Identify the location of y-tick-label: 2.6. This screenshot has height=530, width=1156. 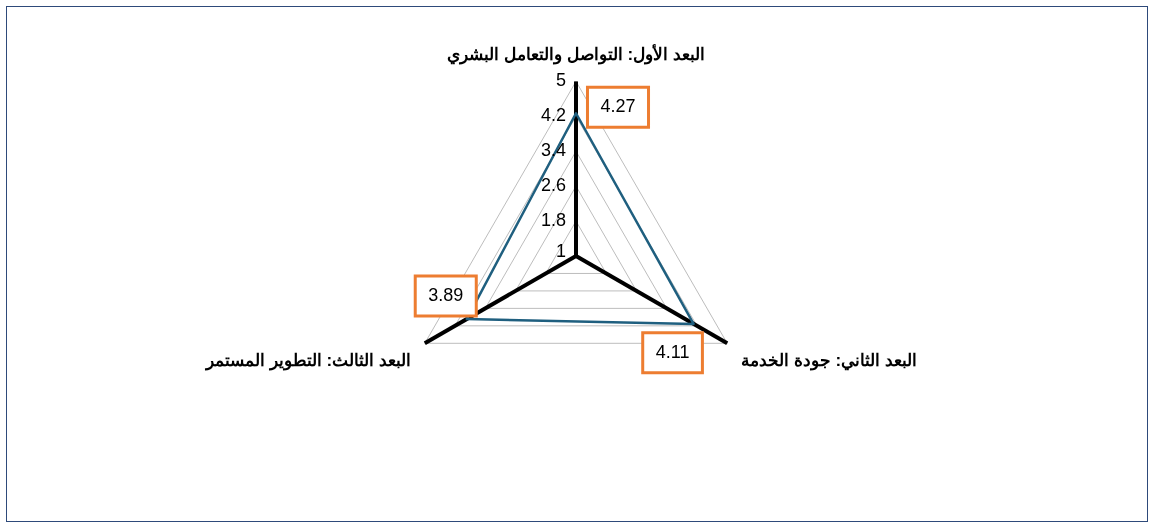
(553, 185).